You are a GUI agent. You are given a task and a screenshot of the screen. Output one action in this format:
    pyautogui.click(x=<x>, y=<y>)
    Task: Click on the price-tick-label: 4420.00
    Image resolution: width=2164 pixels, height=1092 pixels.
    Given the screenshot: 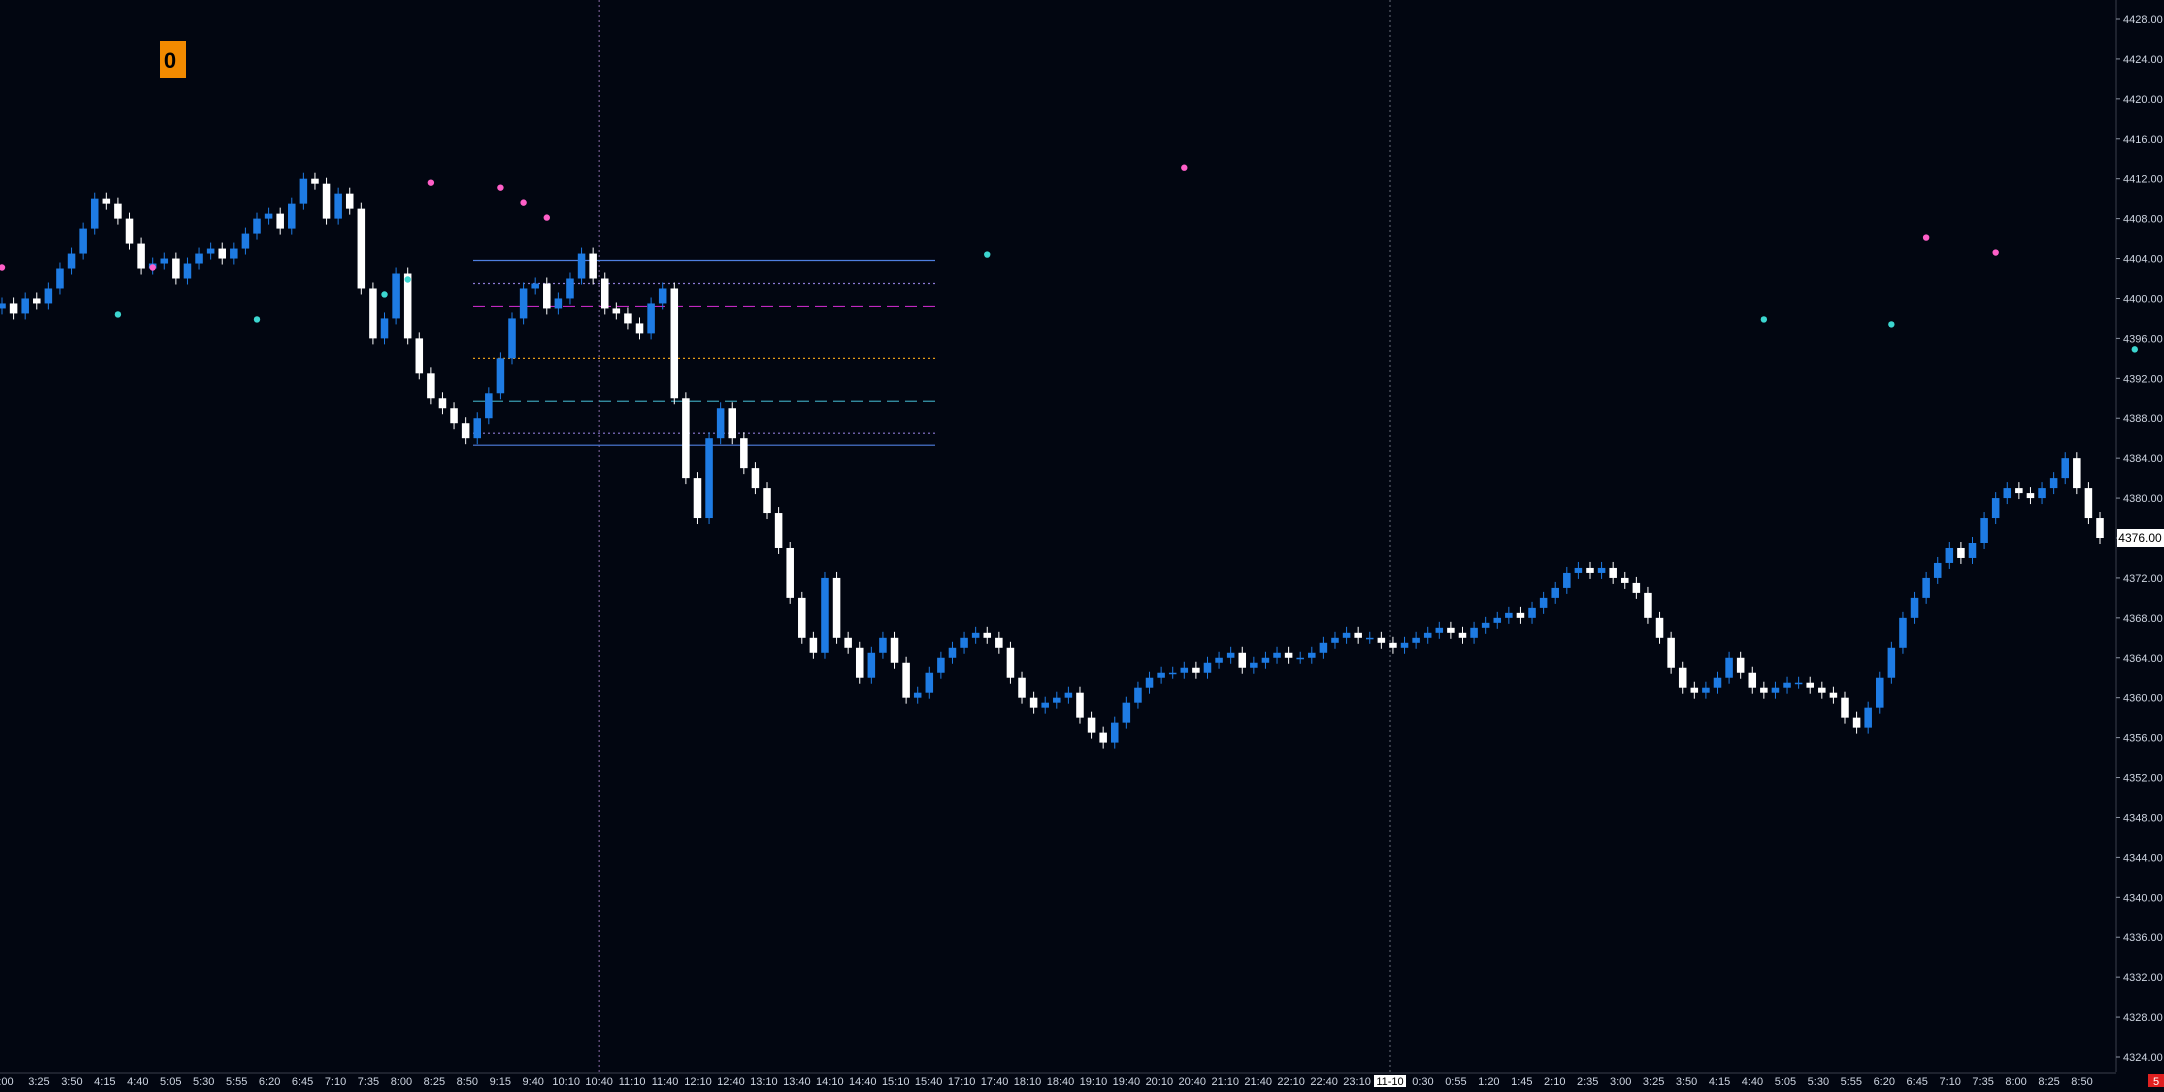 What is the action you would take?
    pyautogui.click(x=2143, y=100)
    